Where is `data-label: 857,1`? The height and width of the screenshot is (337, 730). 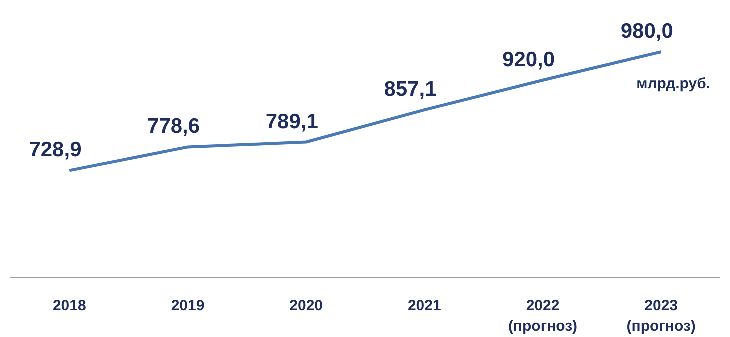
data-label: 857,1 is located at coordinates (411, 90).